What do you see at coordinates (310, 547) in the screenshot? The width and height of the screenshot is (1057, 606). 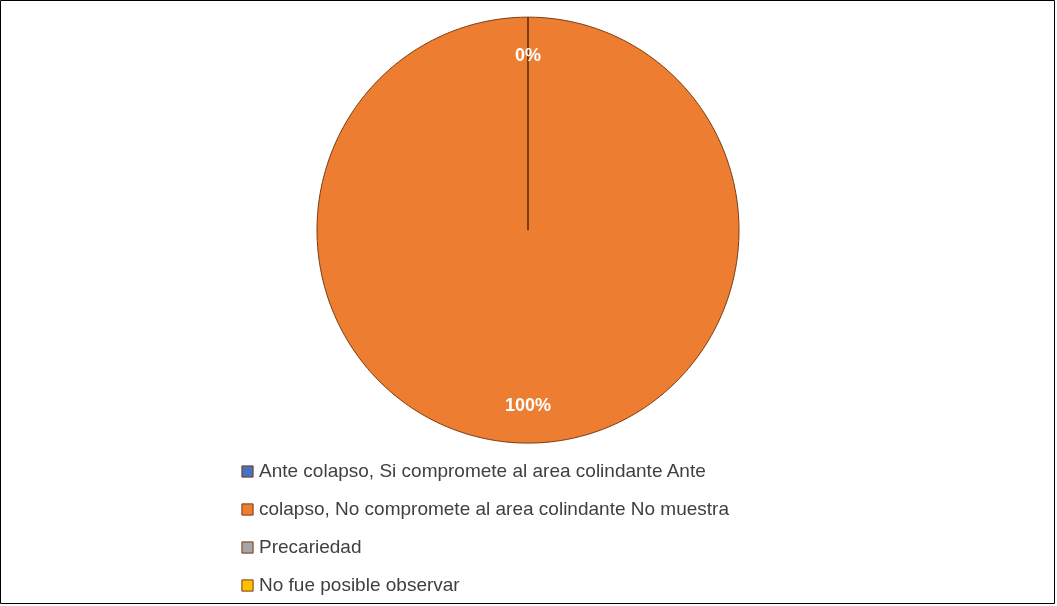 I see `legend-label: Precariedad` at bounding box center [310, 547].